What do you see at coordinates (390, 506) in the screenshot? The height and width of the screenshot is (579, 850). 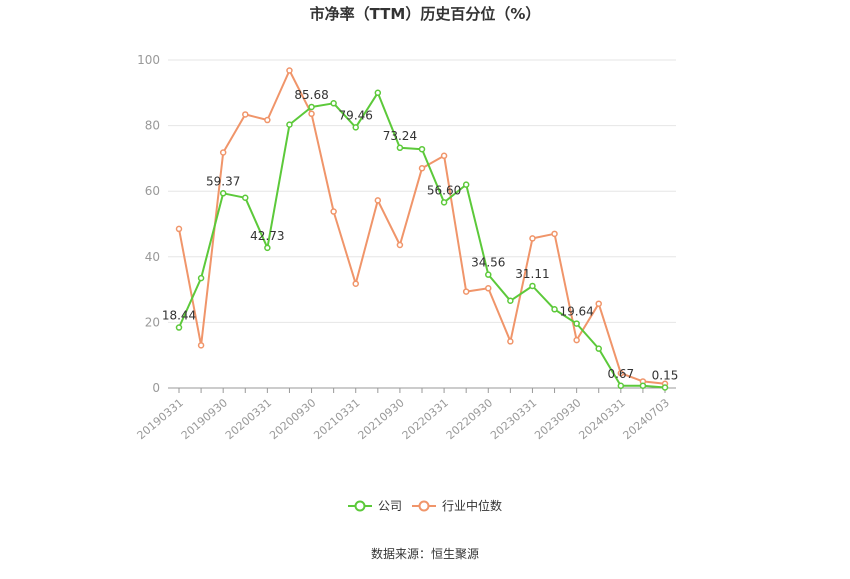 I see `legend-label: 公司` at bounding box center [390, 506].